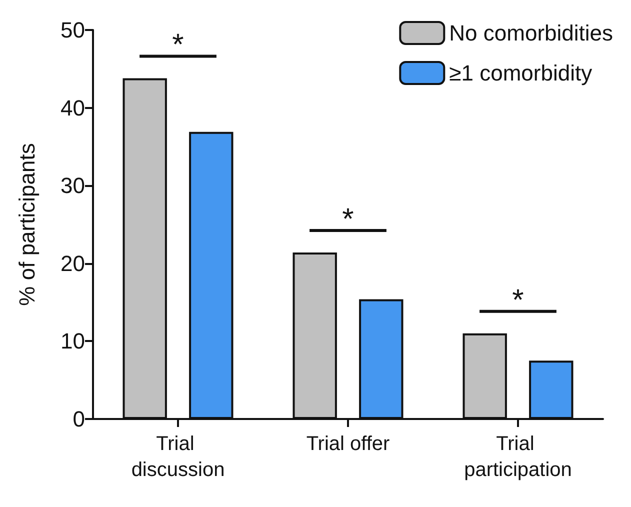  Describe the element at coordinates (27, 224) in the screenshot. I see `y-axis-title: % of participants` at that location.